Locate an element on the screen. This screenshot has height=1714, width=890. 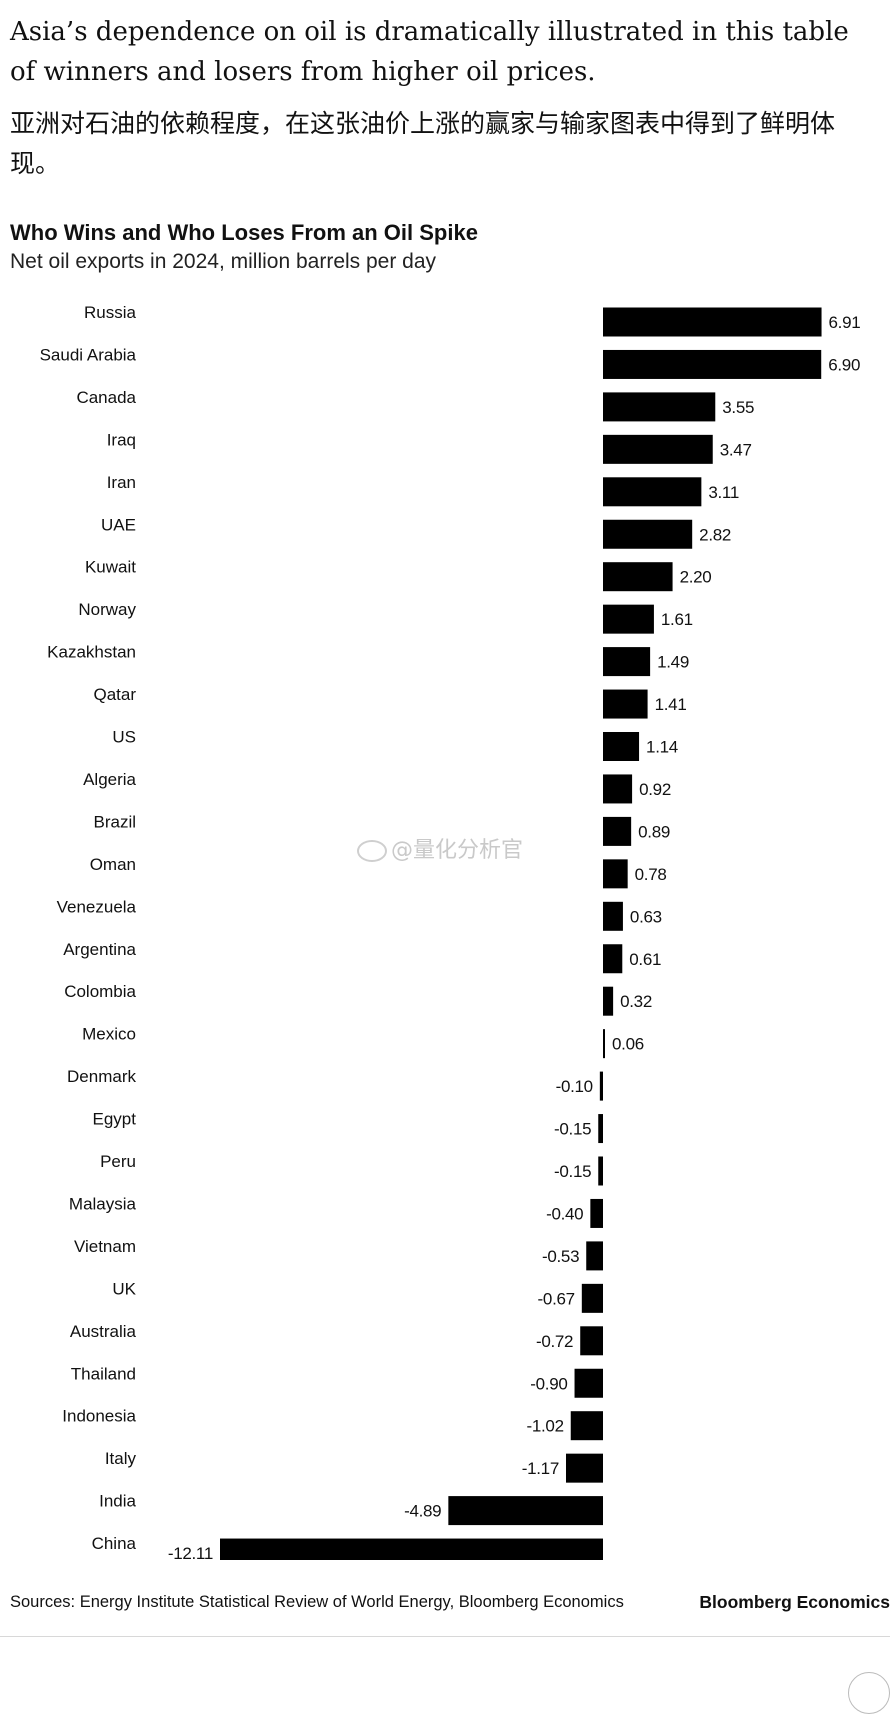
category-label-india: India is located at coordinates (117, 1501).